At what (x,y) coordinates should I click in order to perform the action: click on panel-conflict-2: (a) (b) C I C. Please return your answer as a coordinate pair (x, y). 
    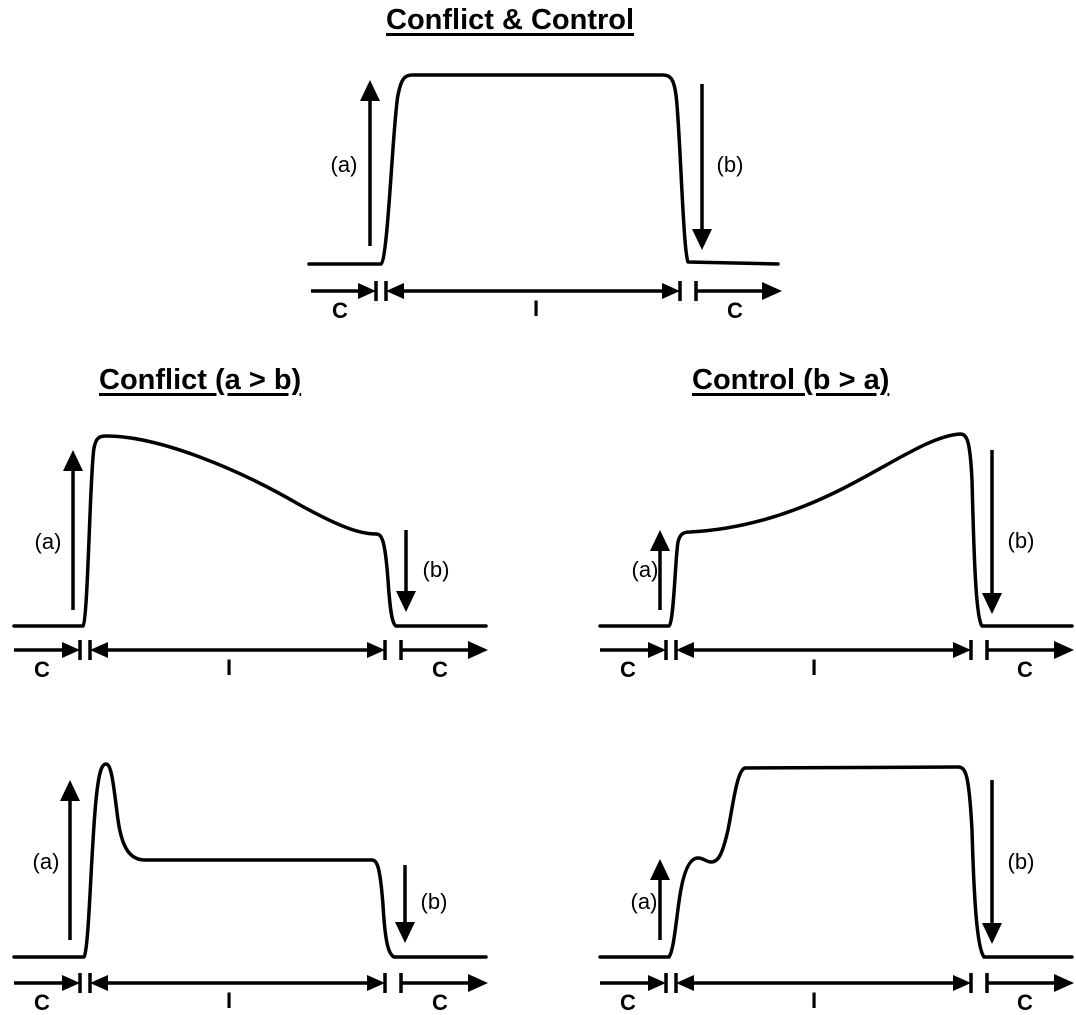
    Looking at the image, I should click on (250, 888).